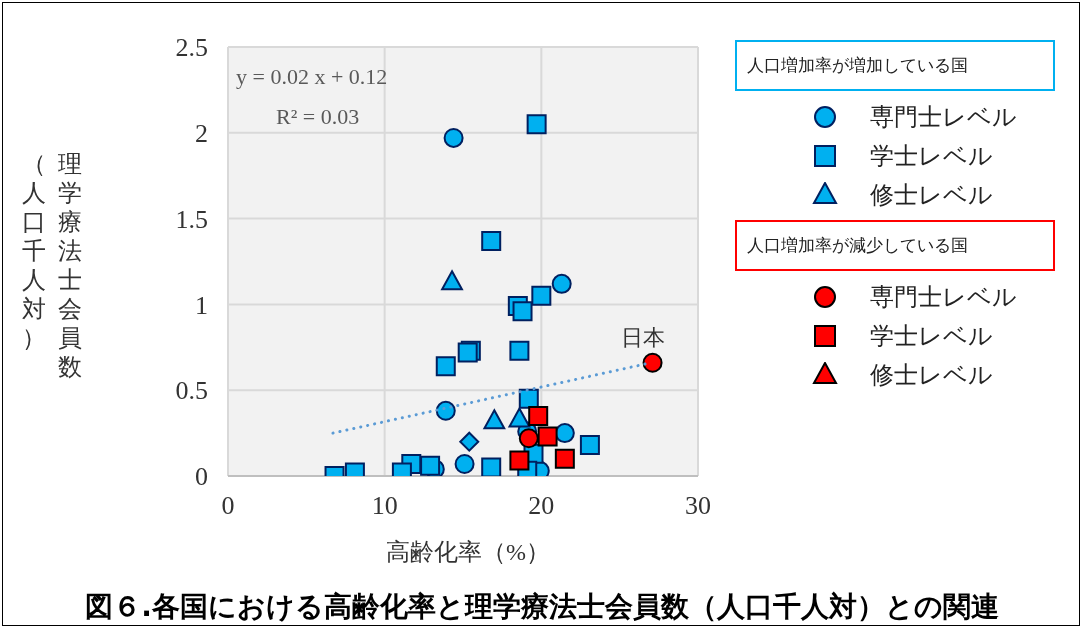 The height and width of the screenshot is (630, 1084). What do you see at coordinates (201, 134) in the screenshot?
I see `y-tick-label: 2` at bounding box center [201, 134].